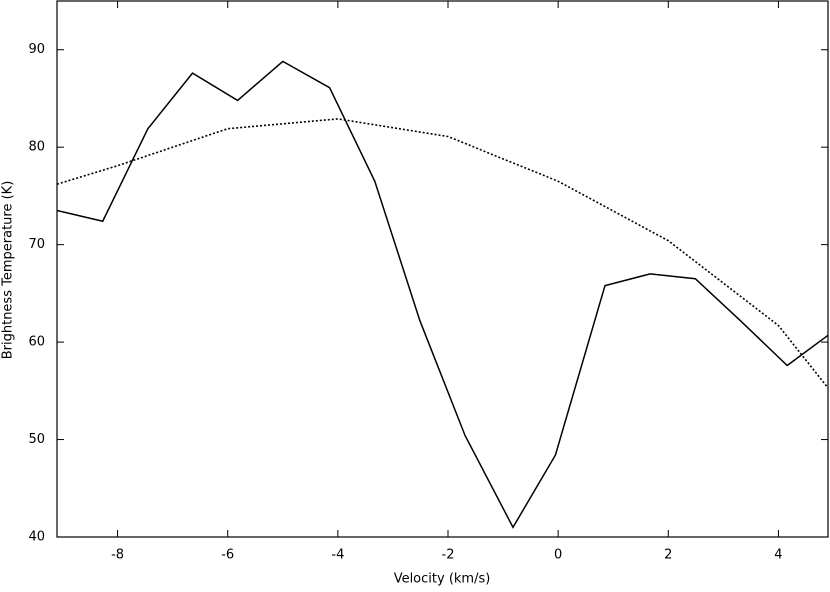 This screenshot has height=592, width=830. I want to click on x-tick-label: 2, so click(668, 555).